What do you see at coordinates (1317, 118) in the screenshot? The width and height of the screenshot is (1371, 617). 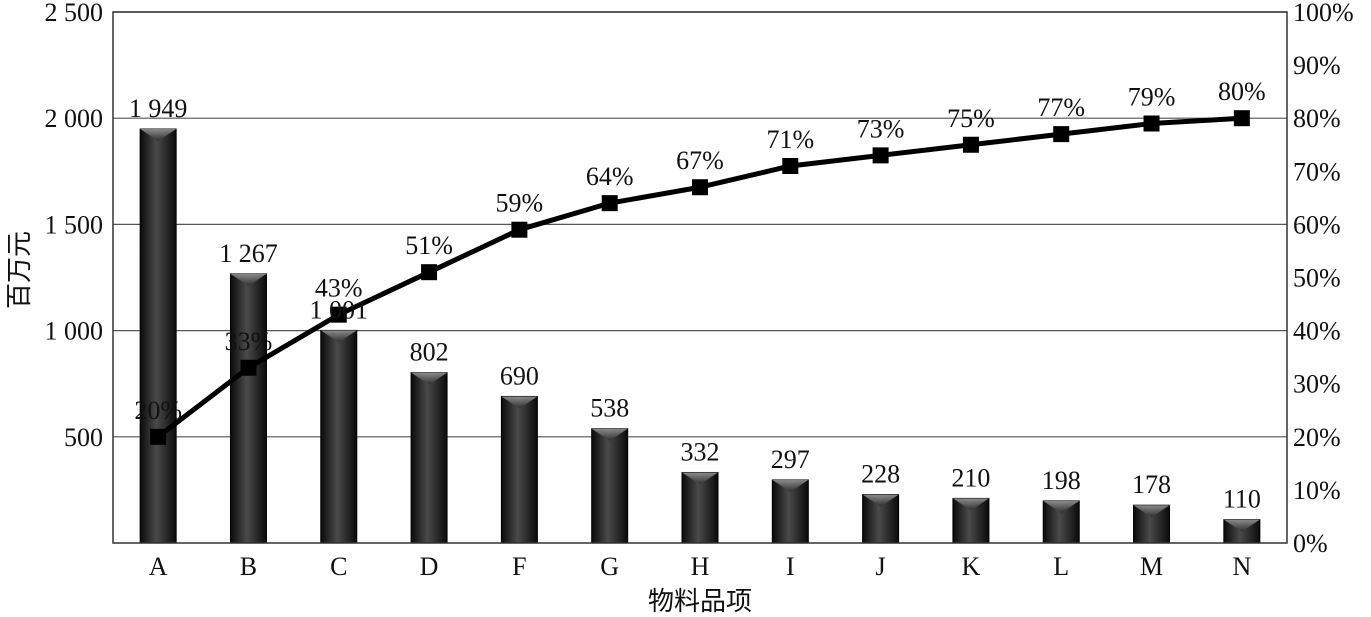 I see `y2-tick-label: 80%` at bounding box center [1317, 118].